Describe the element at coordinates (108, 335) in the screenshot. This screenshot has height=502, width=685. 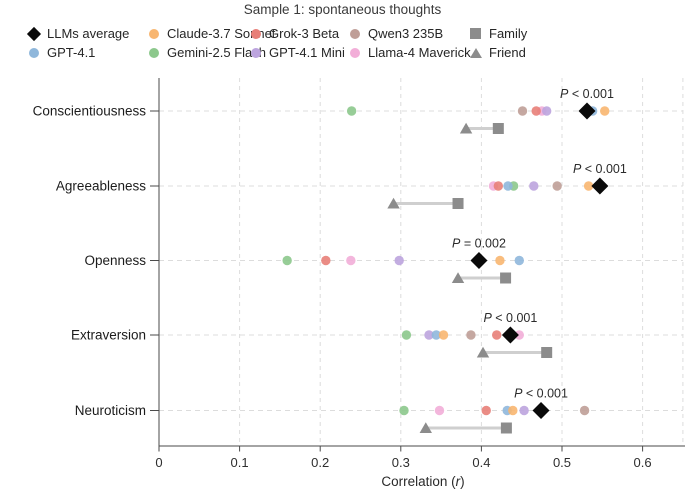
I see `trait-label: Extraversion` at that location.